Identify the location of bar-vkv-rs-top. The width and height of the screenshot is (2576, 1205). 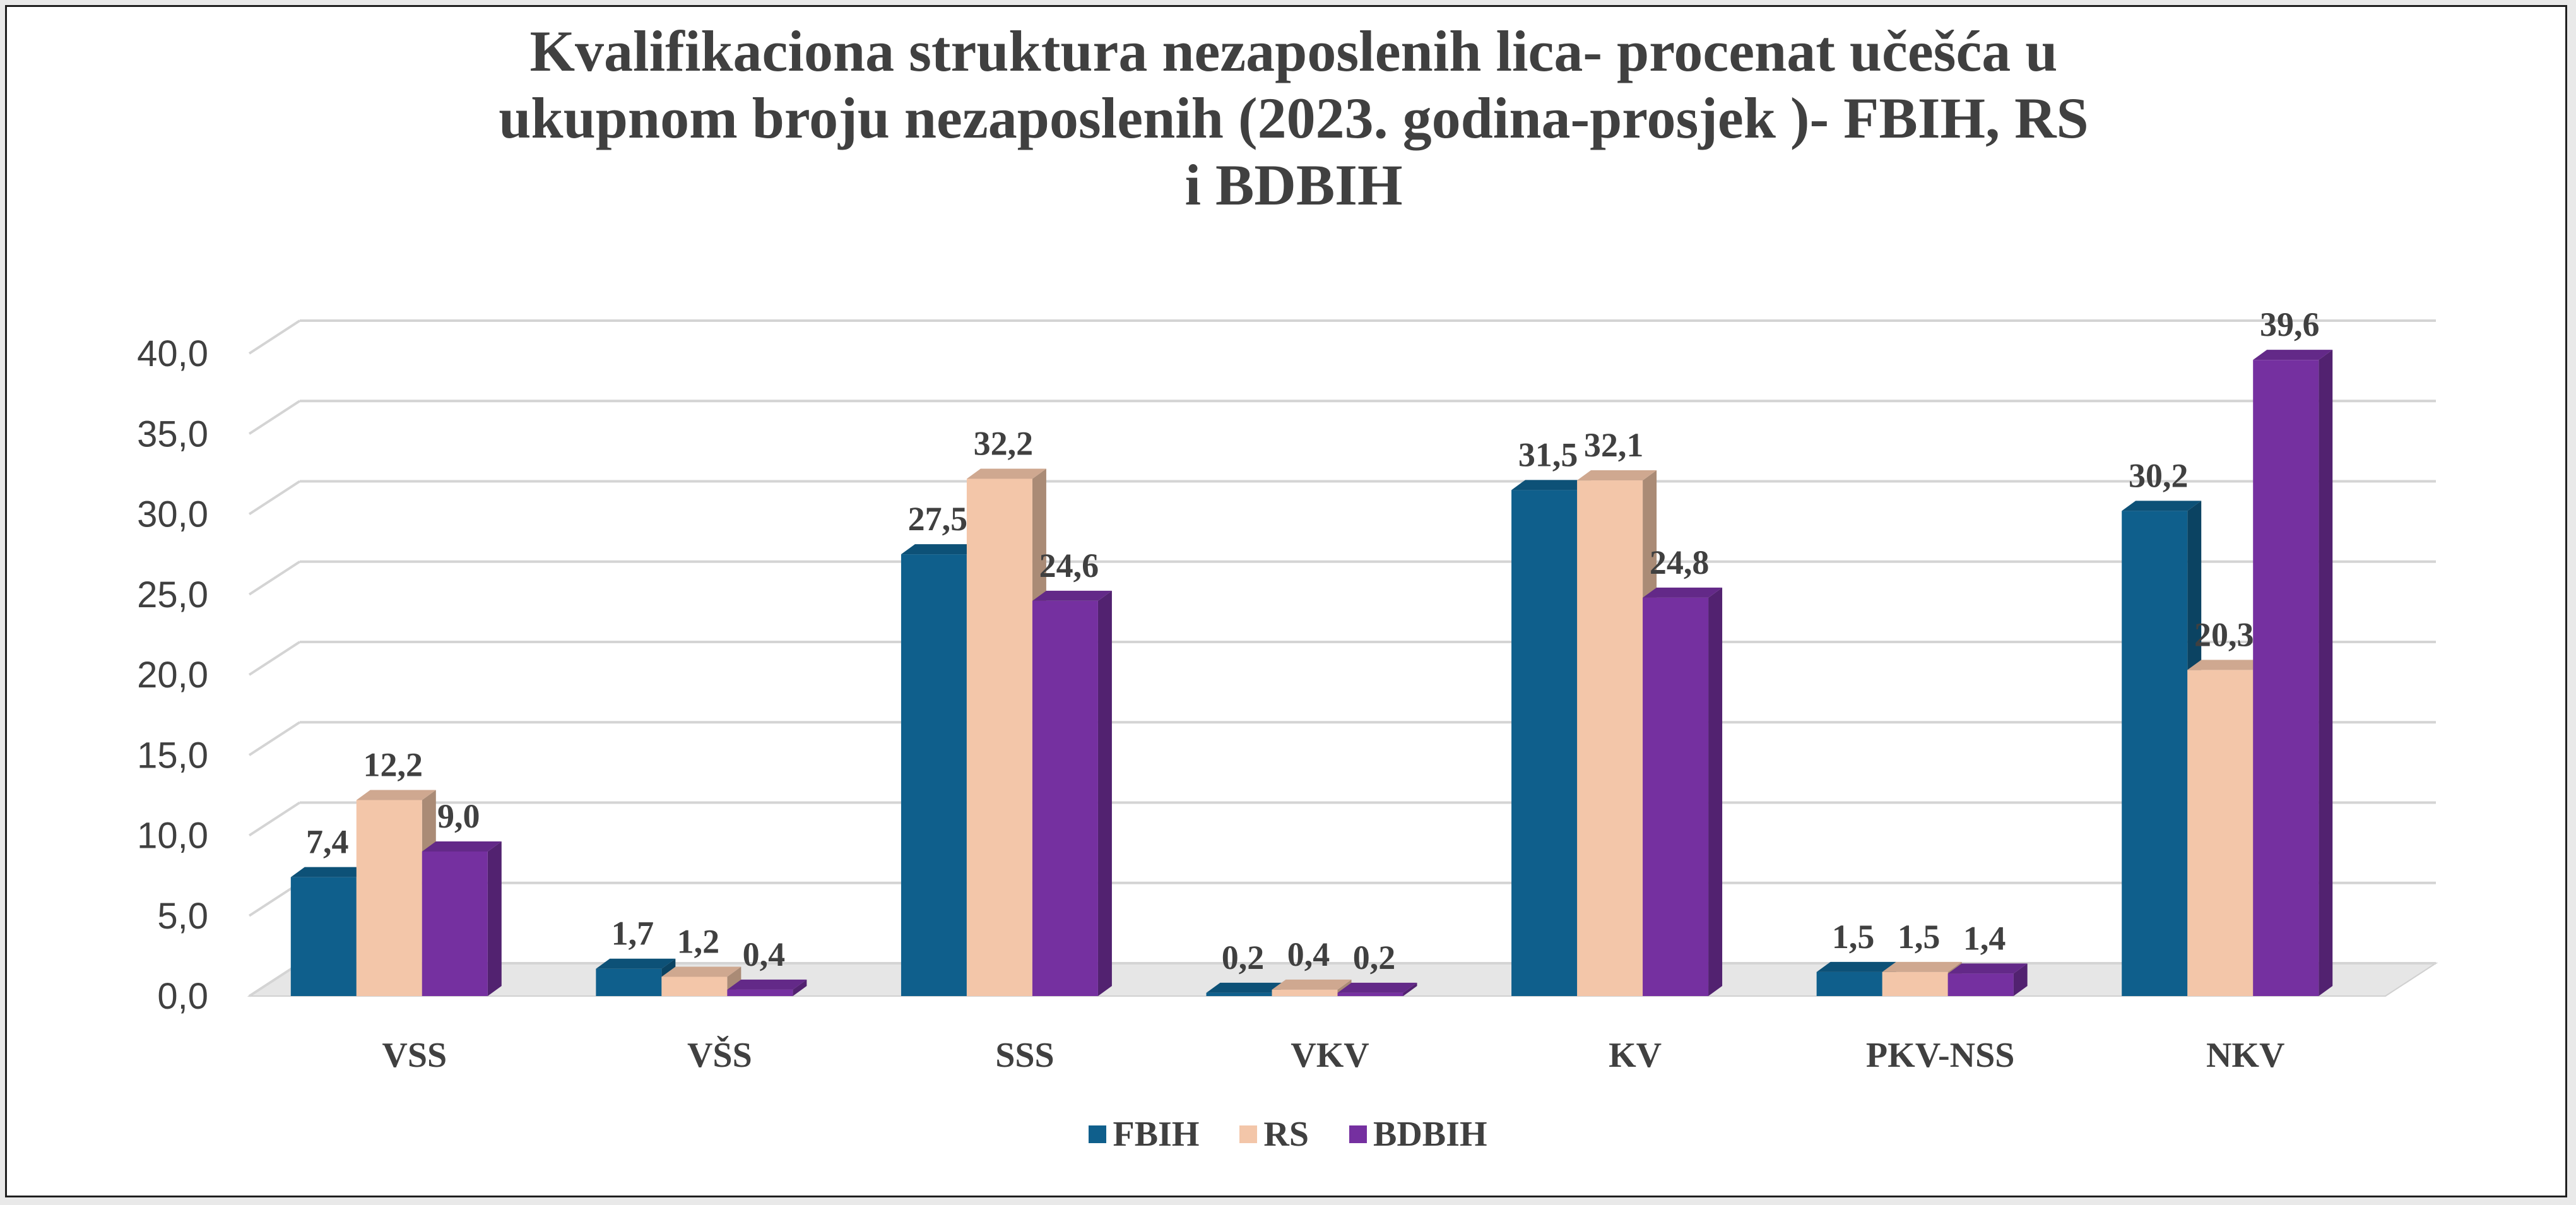
(1312, 984).